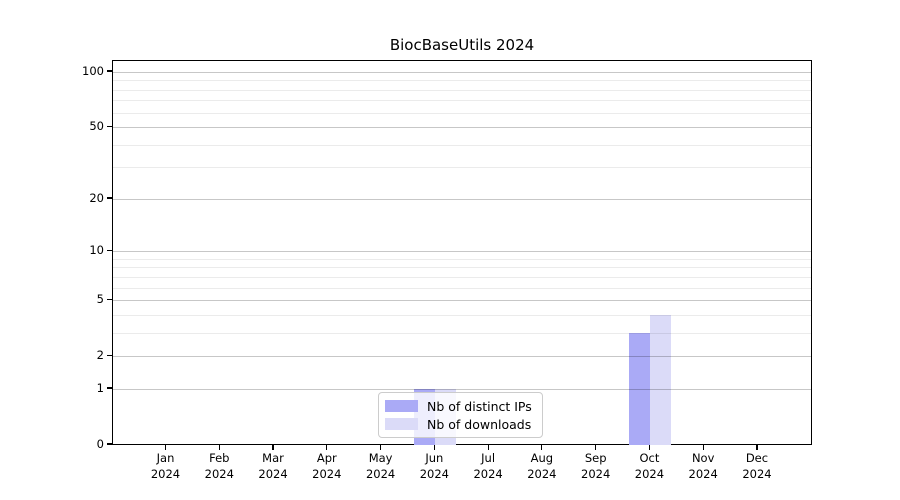 The height and width of the screenshot is (500, 900). I want to click on y-tick-label-10: 10, so click(96, 250).